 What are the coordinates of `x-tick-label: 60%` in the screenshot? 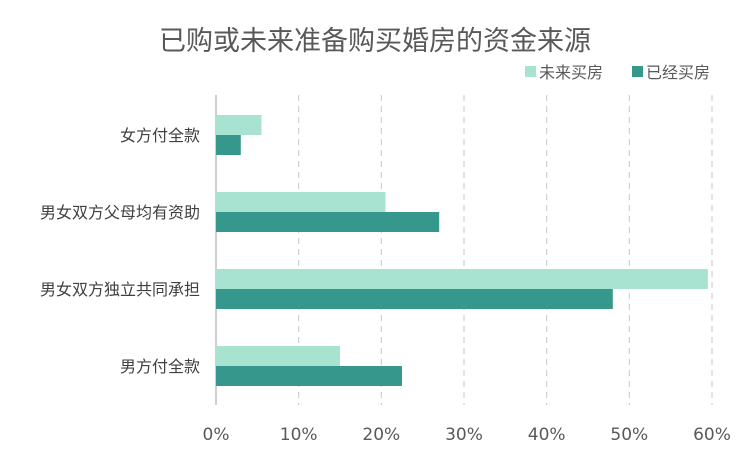 It's located at (712, 435).